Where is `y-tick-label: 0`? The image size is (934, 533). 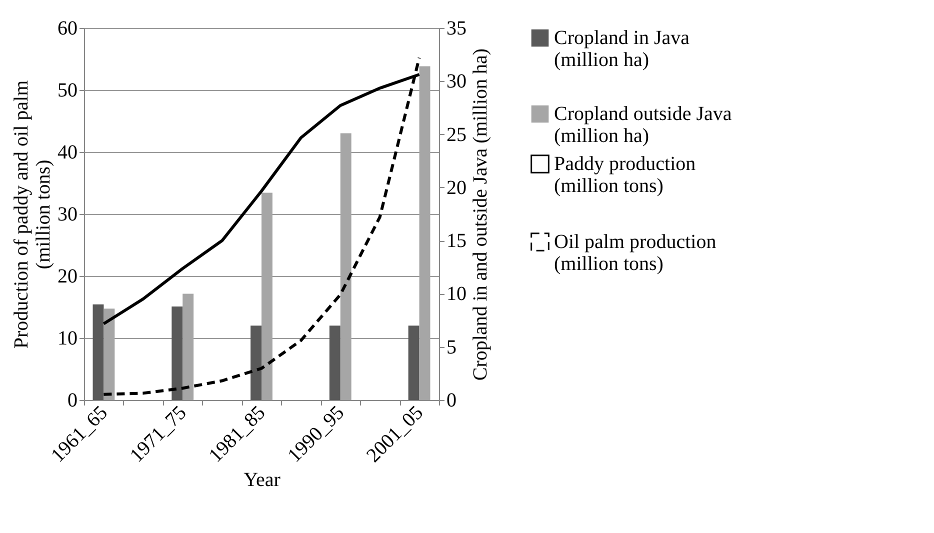 y-tick-label: 0 is located at coordinates (73, 401).